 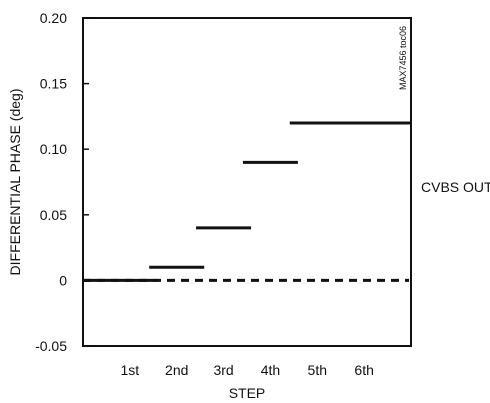 I want to click on x-tick-label: 5th, so click(x=317, y=370).